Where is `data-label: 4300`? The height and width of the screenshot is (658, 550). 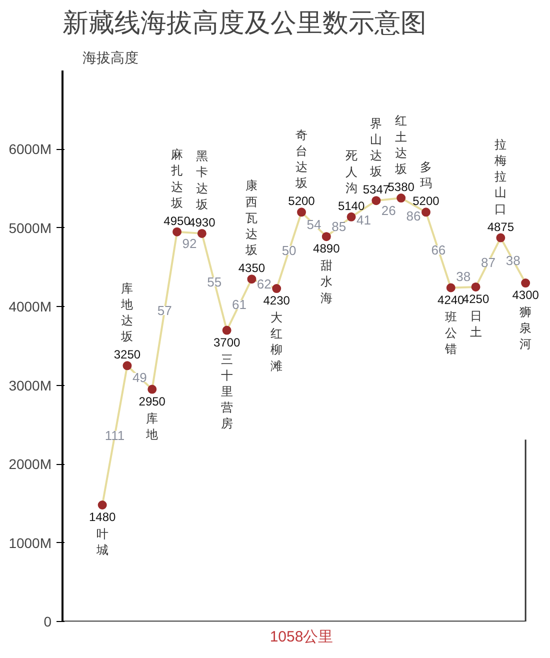
data-label: 4300 is located at coordinates (526, 295).